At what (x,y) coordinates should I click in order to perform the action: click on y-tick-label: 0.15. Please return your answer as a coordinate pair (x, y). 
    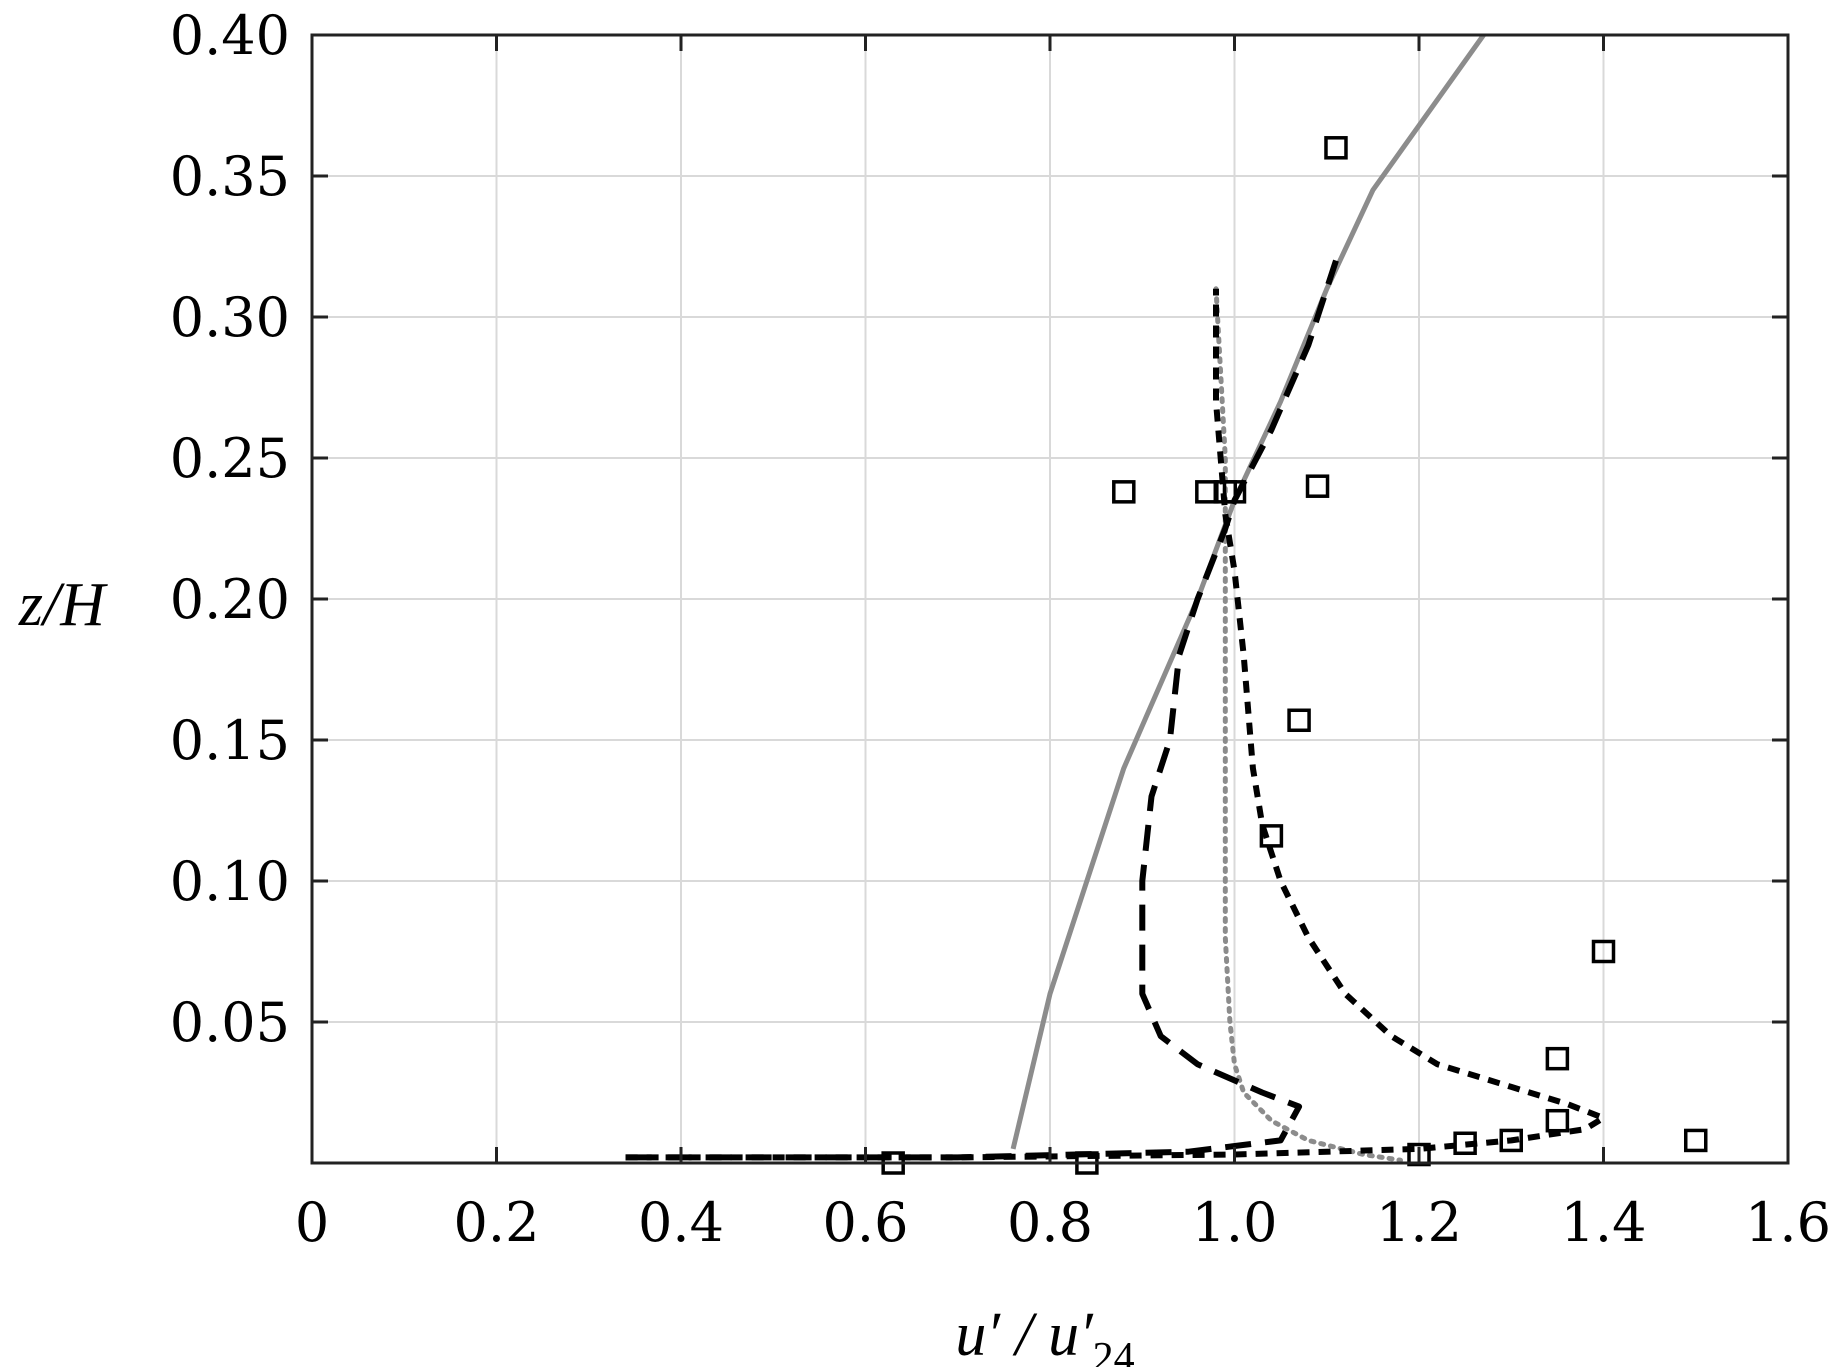
    Looking at the image, I should click on (230, 740).